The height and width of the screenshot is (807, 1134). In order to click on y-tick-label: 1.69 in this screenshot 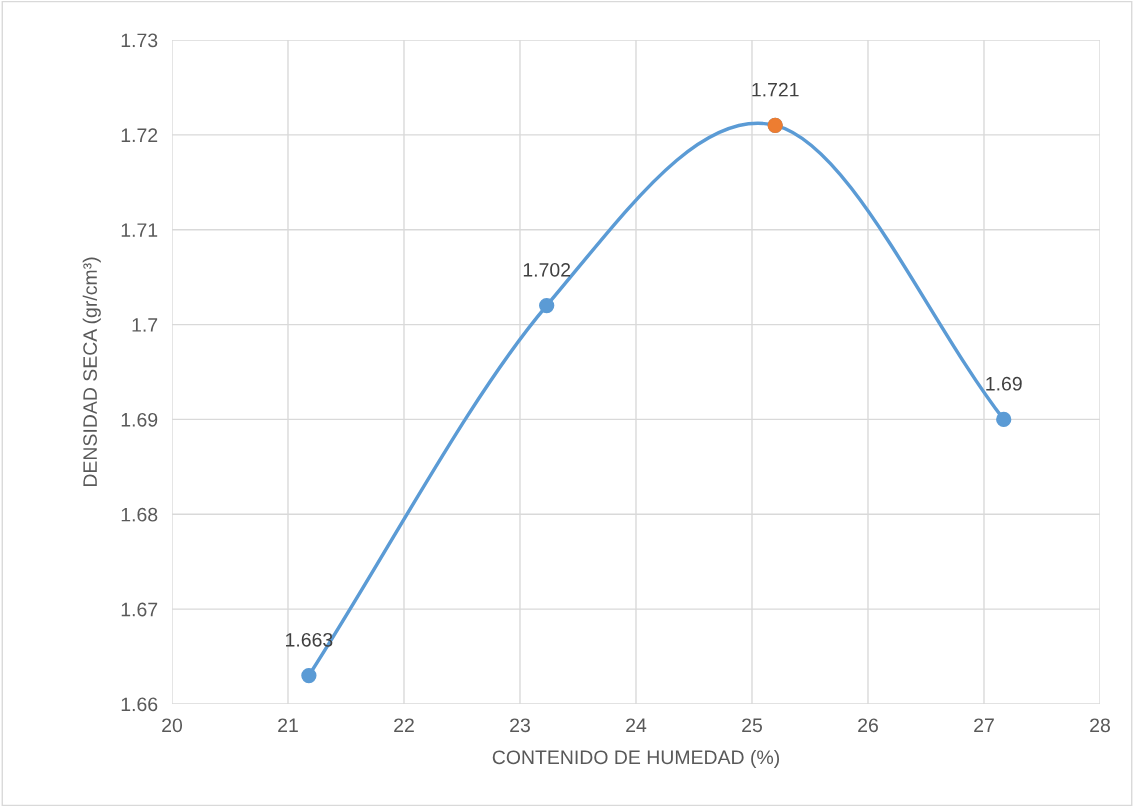, I will do `click(139, 419)`.